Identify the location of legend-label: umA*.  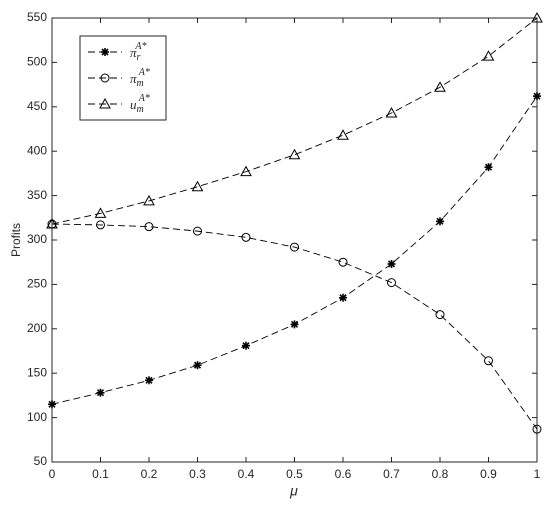
(140, 104).